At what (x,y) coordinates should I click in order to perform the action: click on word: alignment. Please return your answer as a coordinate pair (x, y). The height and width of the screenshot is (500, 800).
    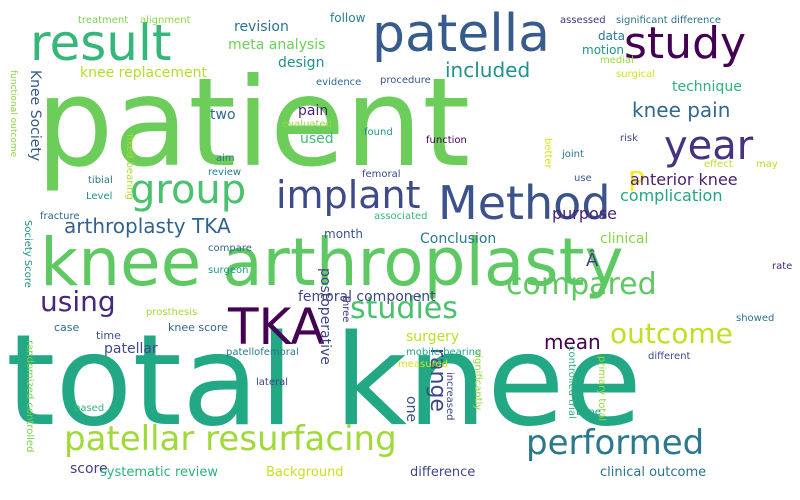
    Looking at the image, I should click on (165, 20).